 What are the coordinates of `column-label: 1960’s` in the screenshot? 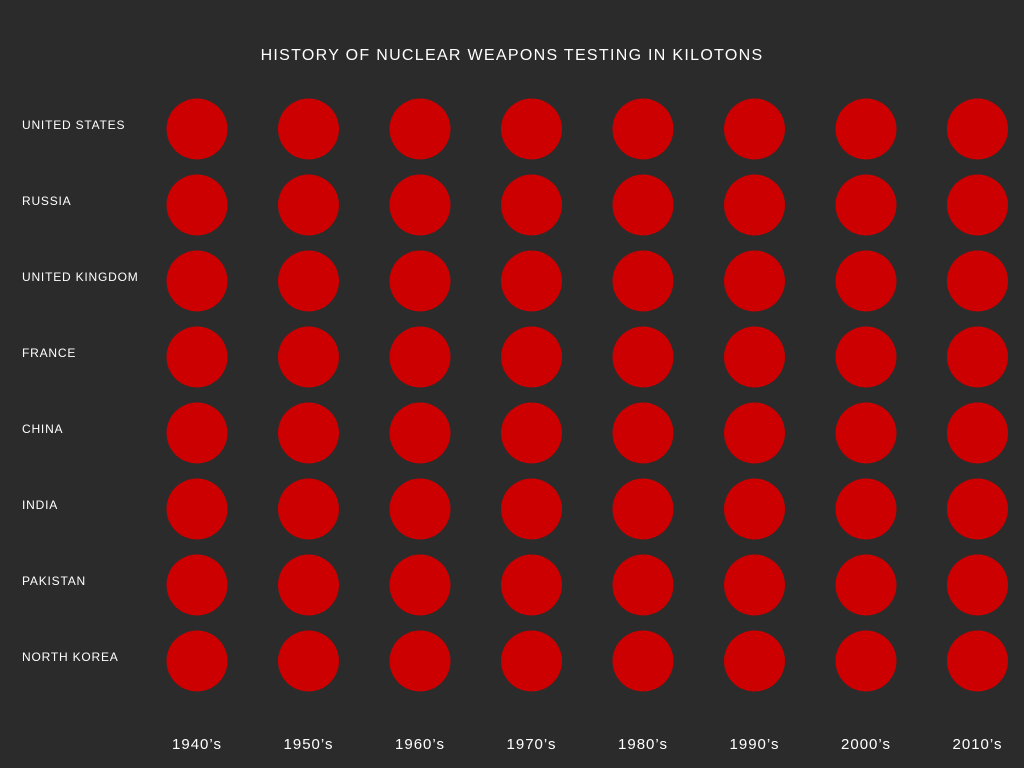 It's located at (420, 744).